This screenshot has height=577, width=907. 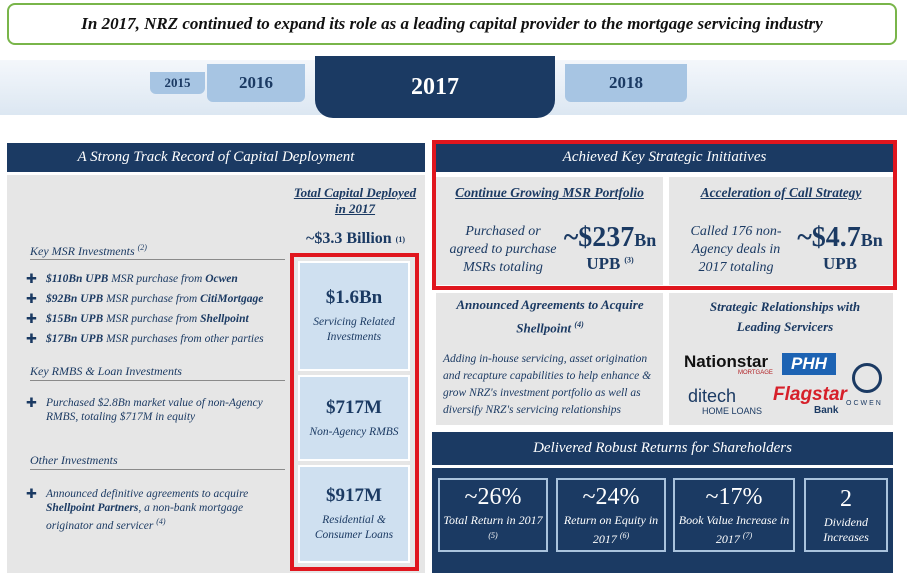 I want to click on capital-total: ~$3.3 Billion (1), so click(x=355, y=239).